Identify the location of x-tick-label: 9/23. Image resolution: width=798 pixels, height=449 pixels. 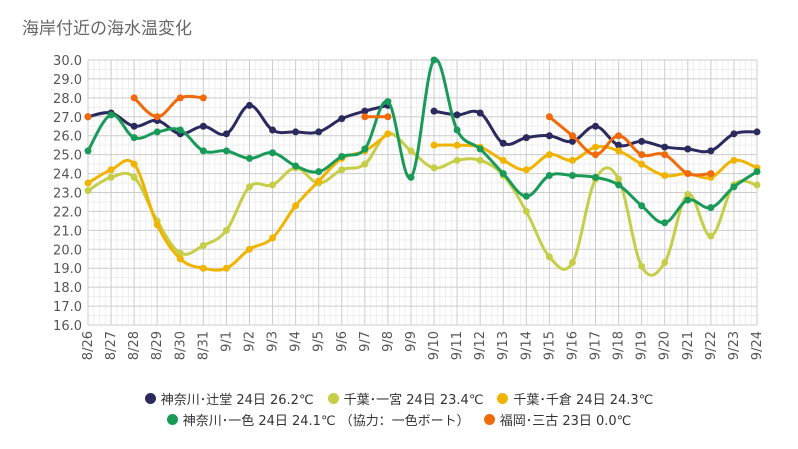
(734, 345).